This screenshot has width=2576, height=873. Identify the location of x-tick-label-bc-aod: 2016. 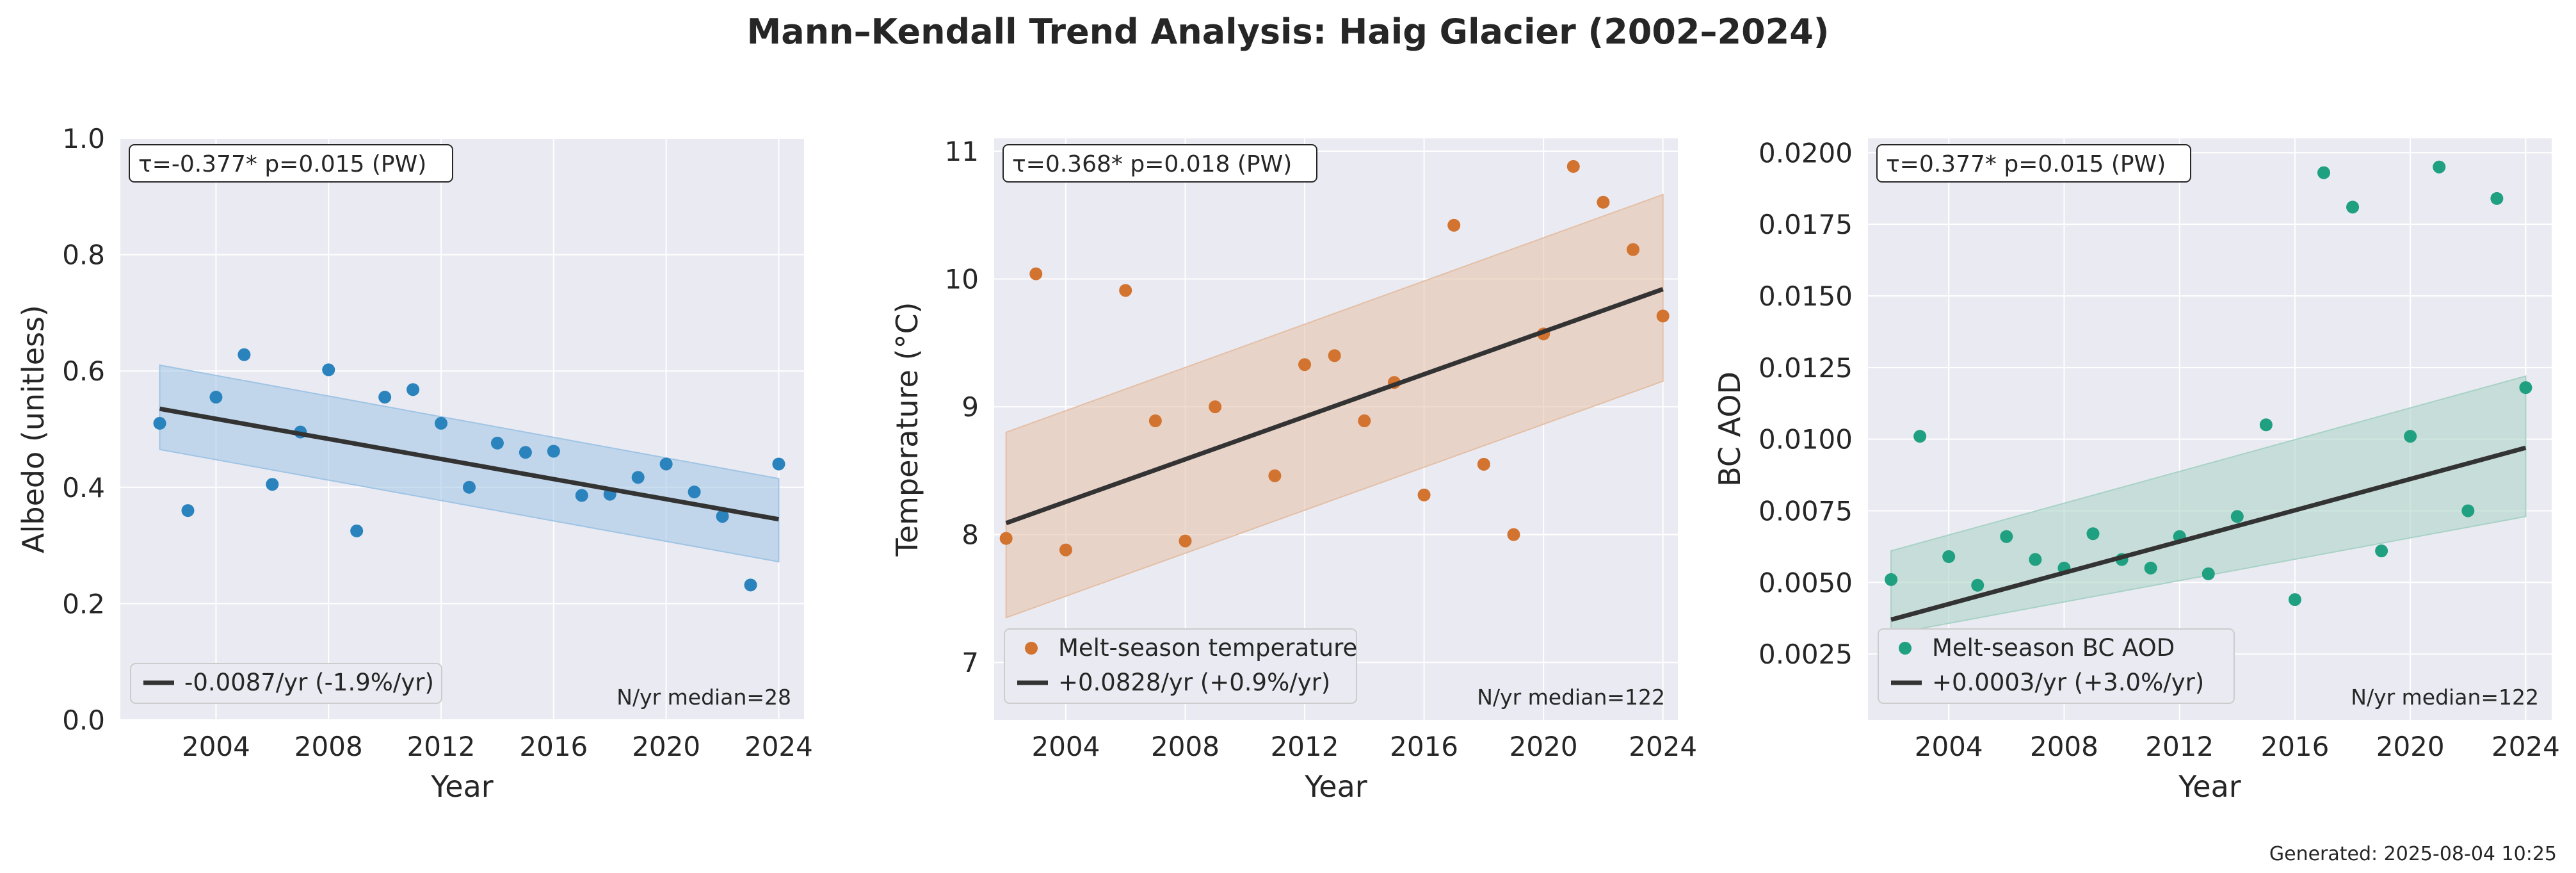
(2294, 746).